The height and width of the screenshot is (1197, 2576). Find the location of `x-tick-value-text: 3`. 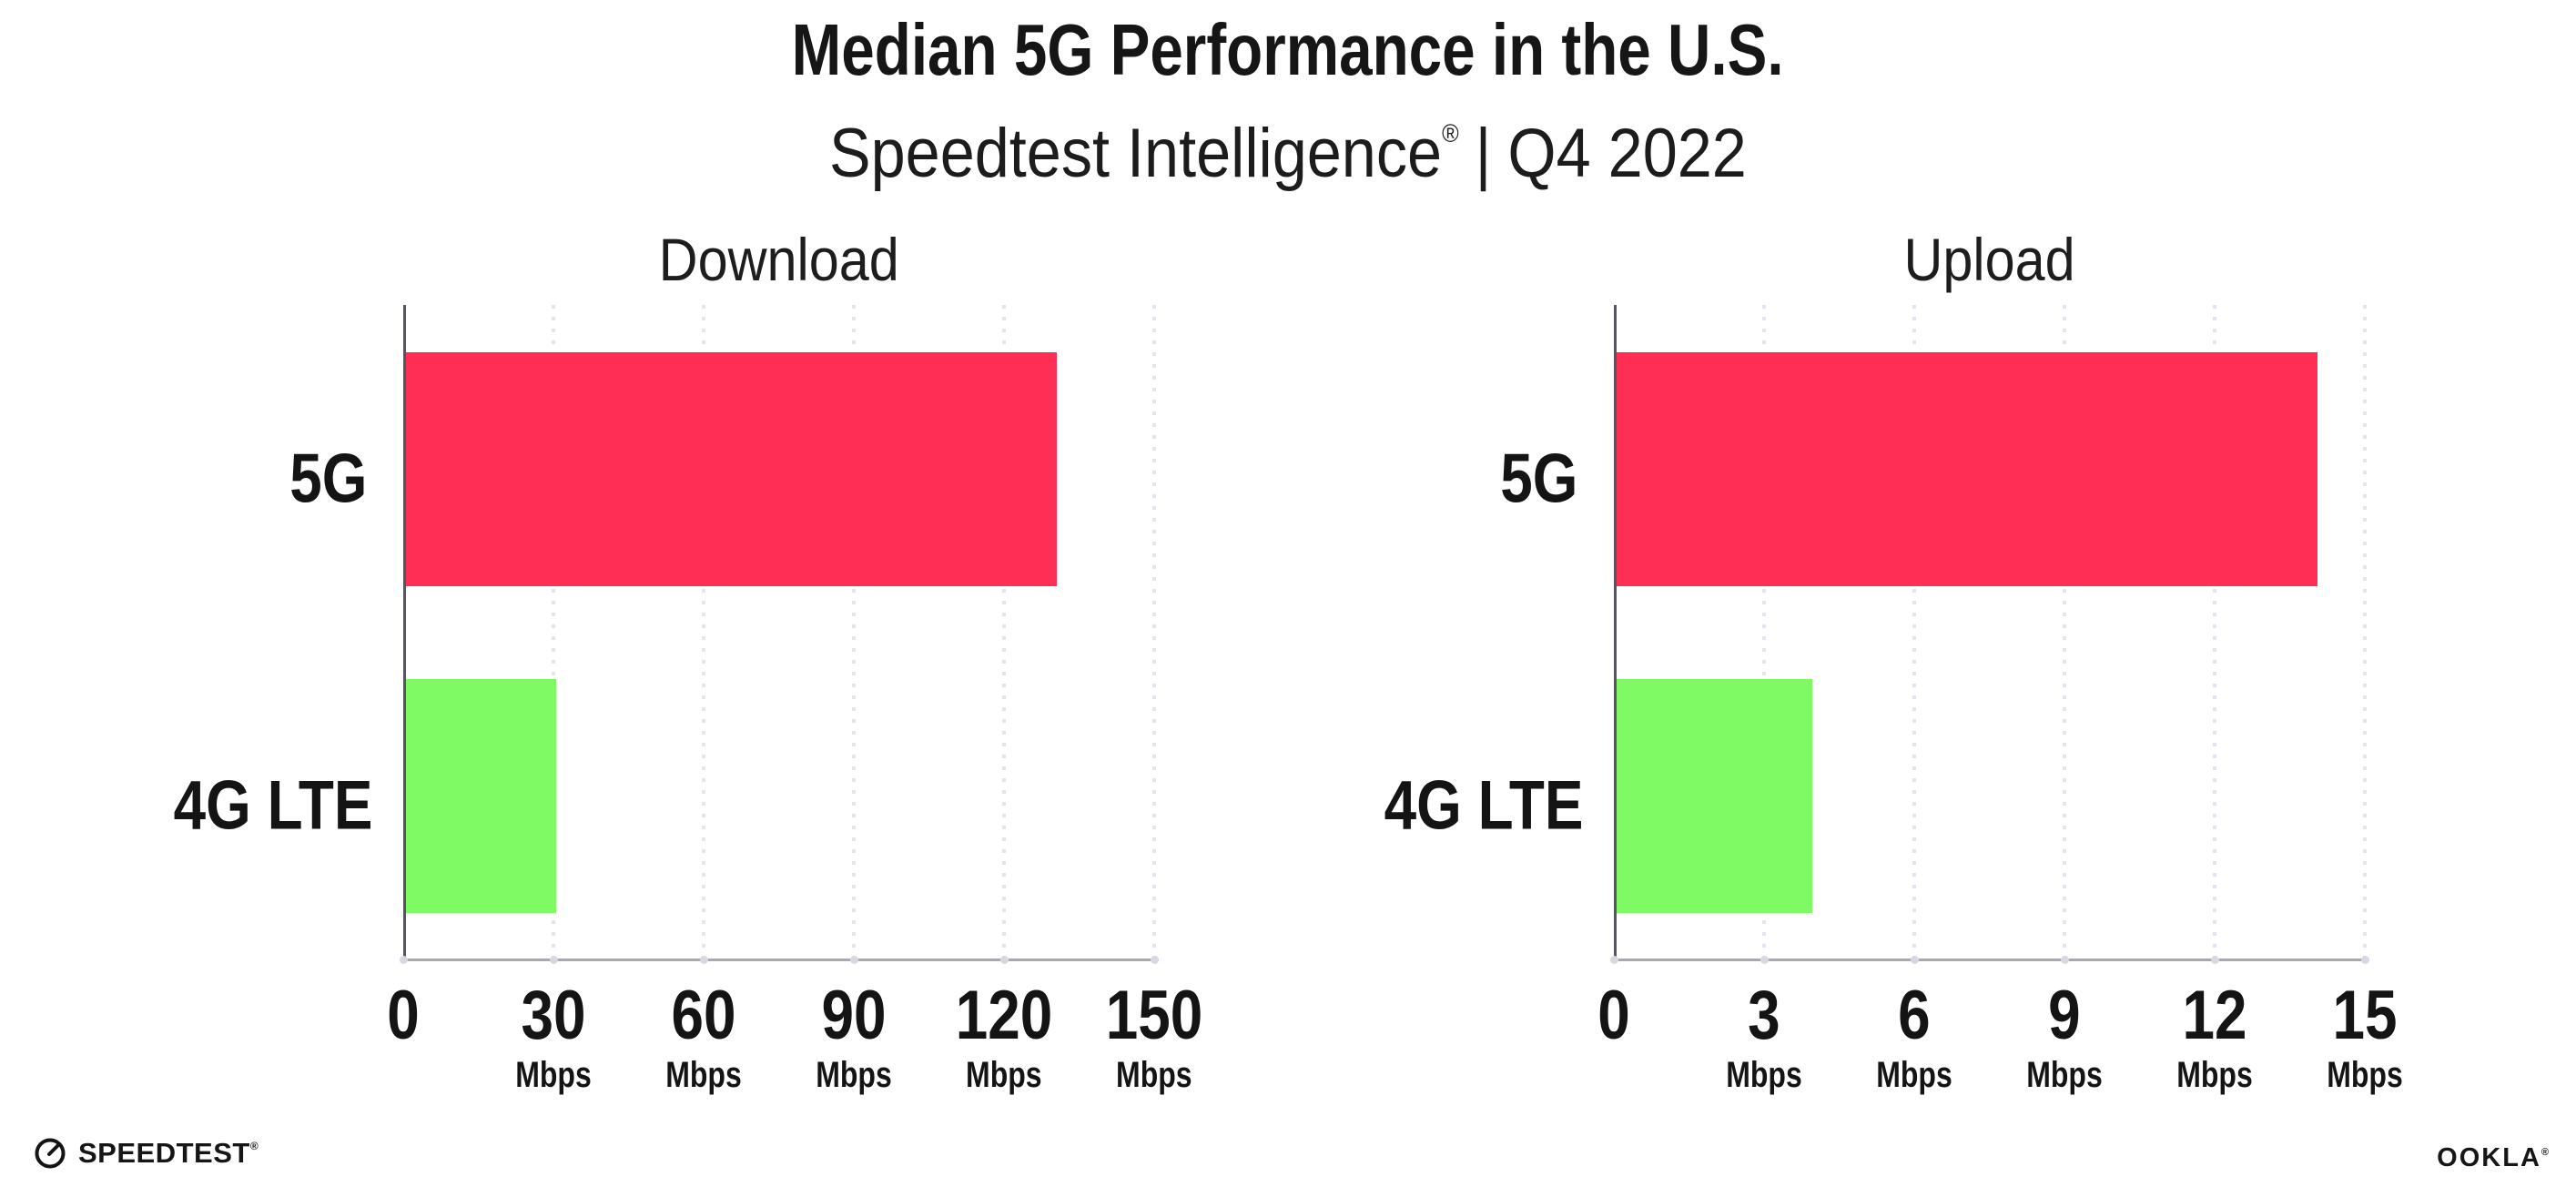

x-tick-value-text: 3 is located at coordinates (1764, 1015).